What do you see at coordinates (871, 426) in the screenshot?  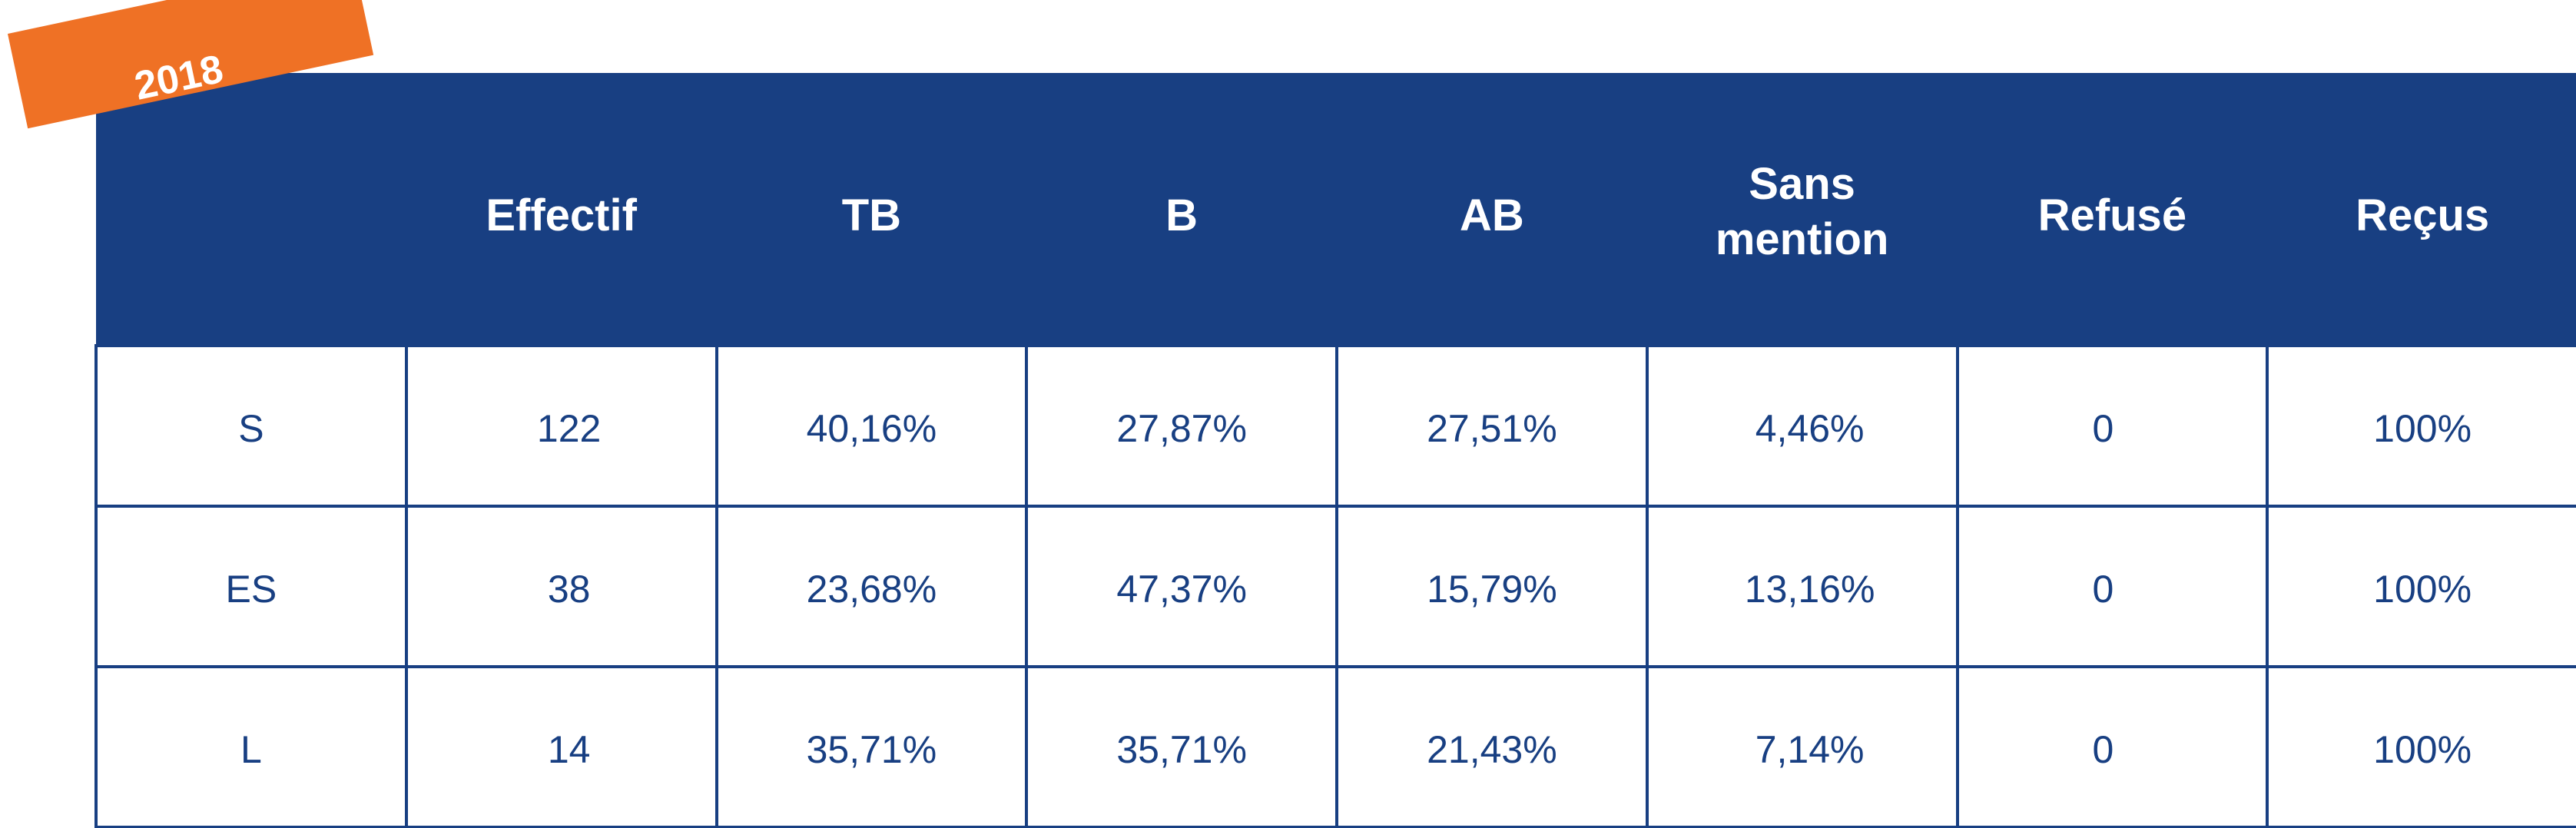 I see `cell-tb: 40,16%` at bounding box center [871, 426].